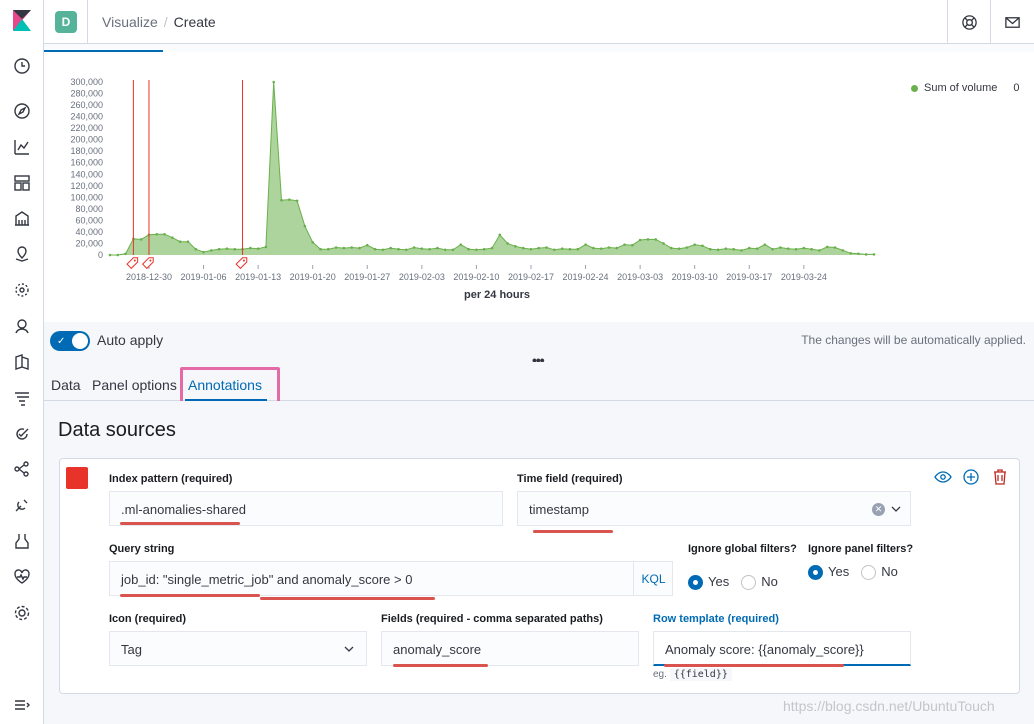  Describe the element at coordinates (238, 648) in the screenshot. I see `icon-select: Tag` at that location.